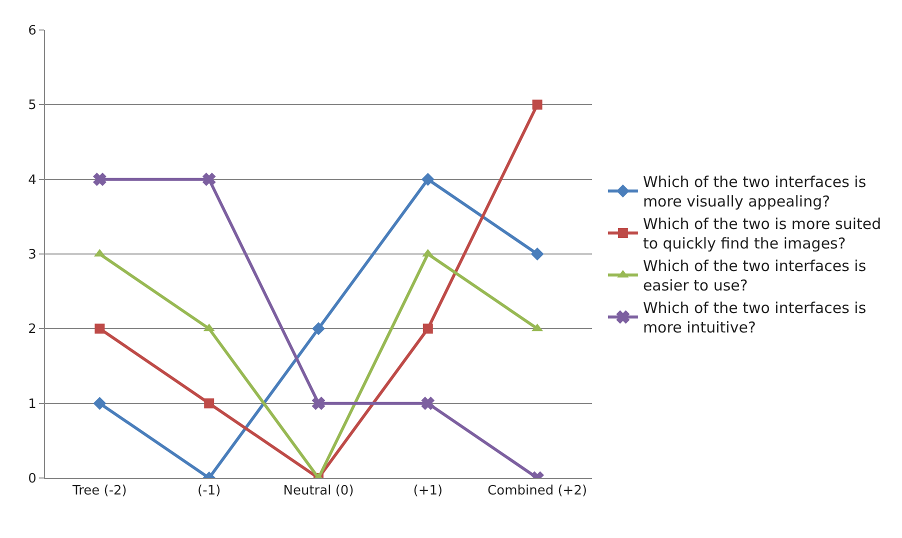  What do you see at coordinates (538, 491) in the screenshot?
I see `x-tick-label: Combined (+2)` at bounding box center [538, 491].